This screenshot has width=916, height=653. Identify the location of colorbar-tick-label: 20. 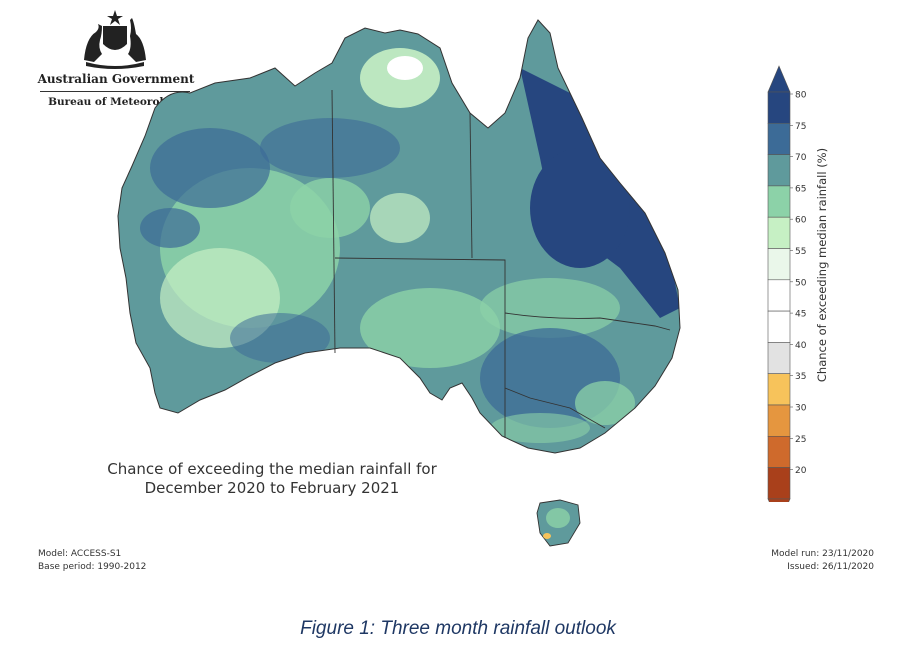
(801, 471).